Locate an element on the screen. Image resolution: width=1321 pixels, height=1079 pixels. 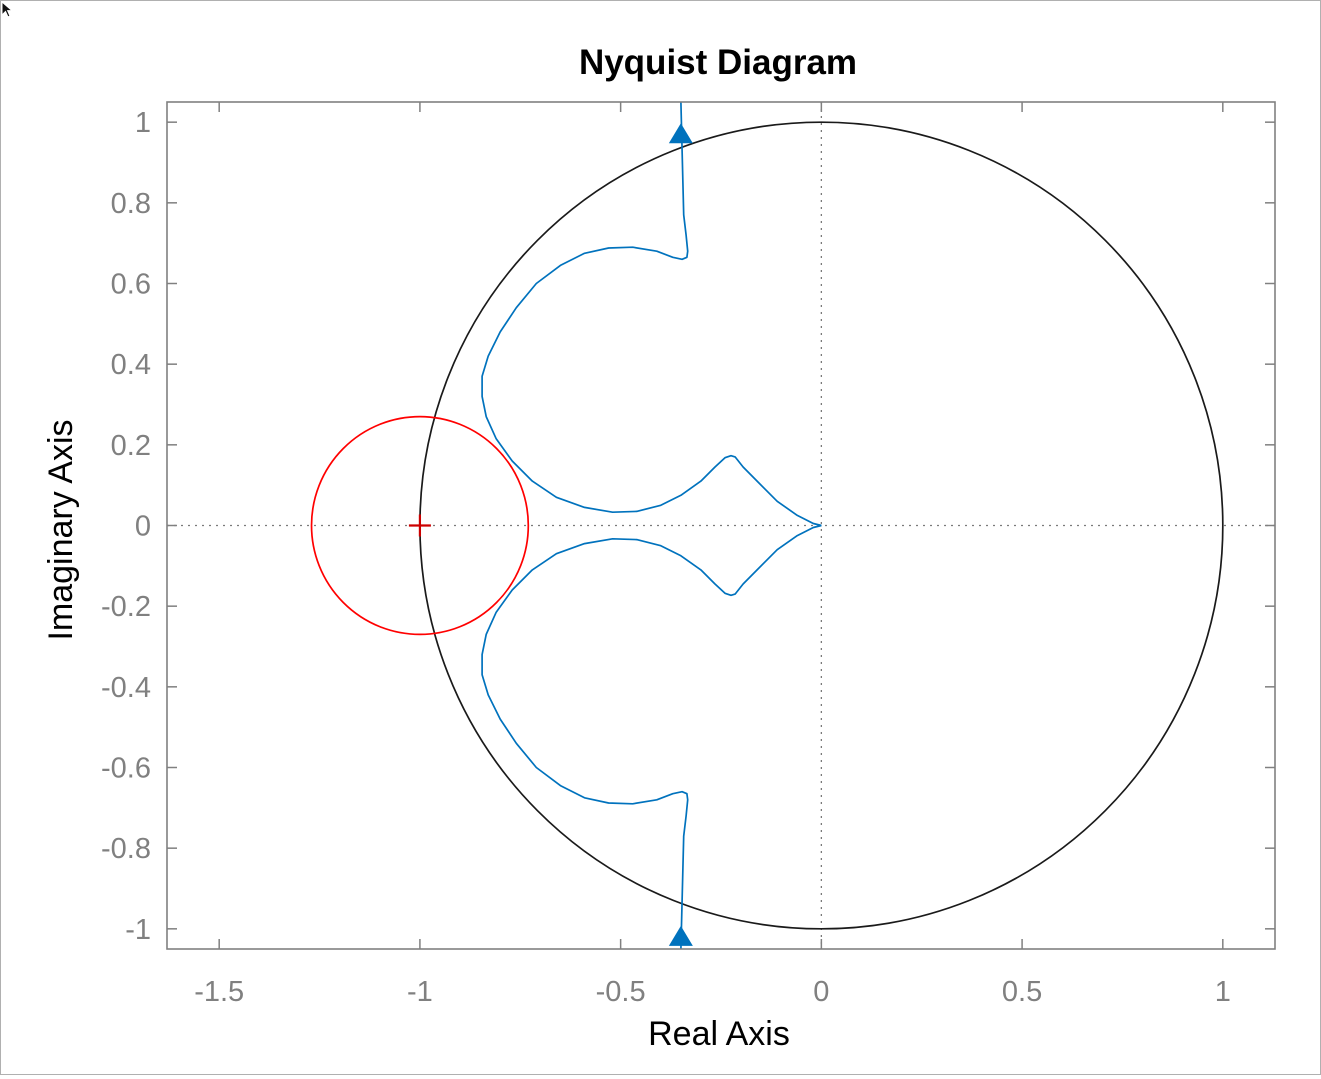
x-tick-label: 0 is located at coordinates (821, 992).